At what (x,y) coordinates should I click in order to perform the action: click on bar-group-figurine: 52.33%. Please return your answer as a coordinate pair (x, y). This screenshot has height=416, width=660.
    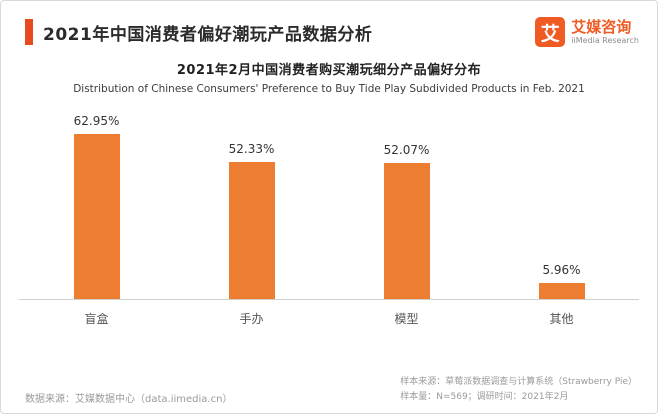
    Looking at the image, I should click on (251, 220).